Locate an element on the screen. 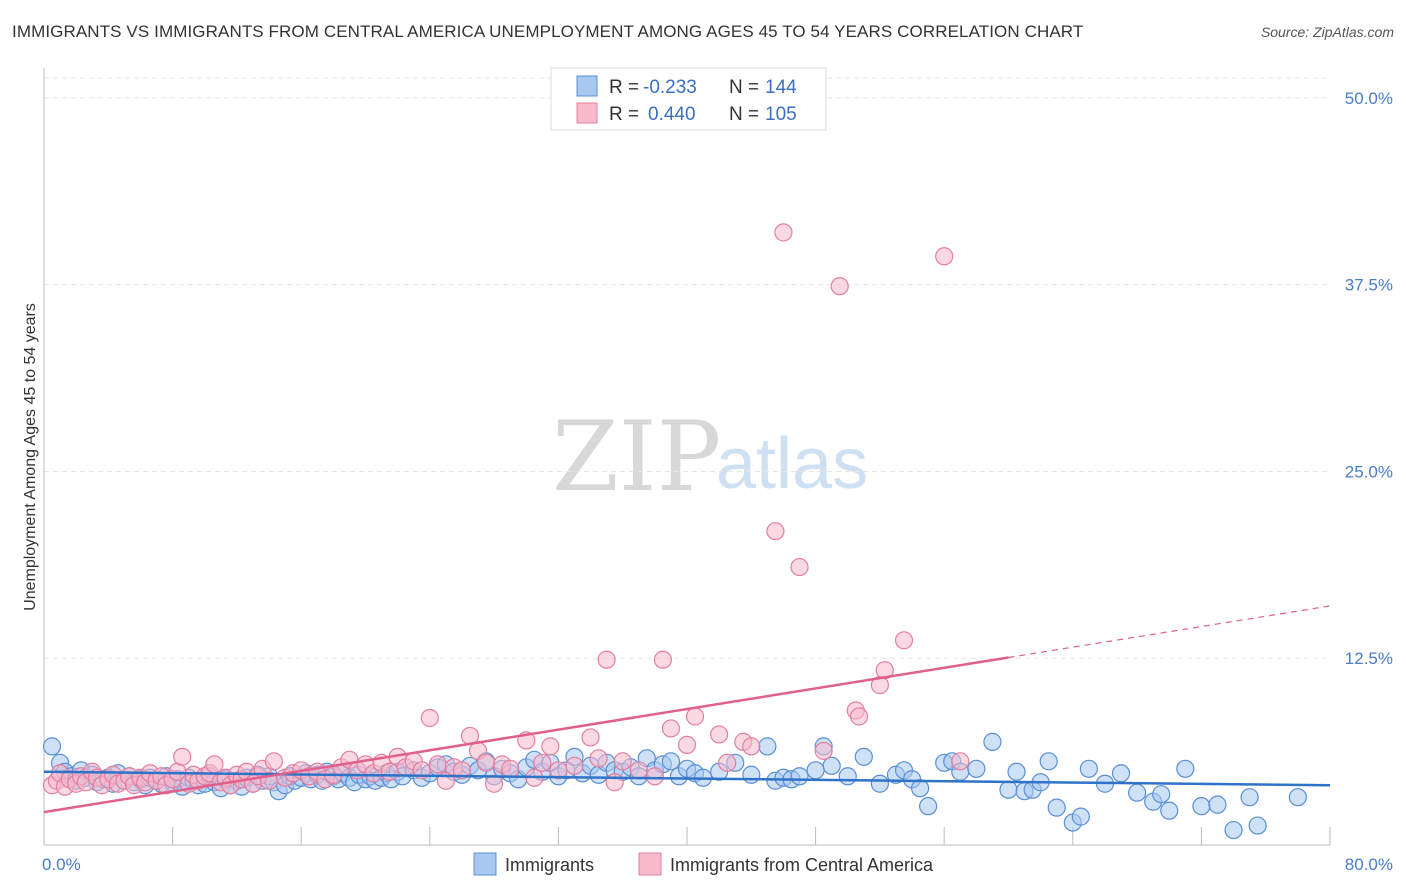  x-tick-label-start: 0.0% is located at coordinates (61, 864).